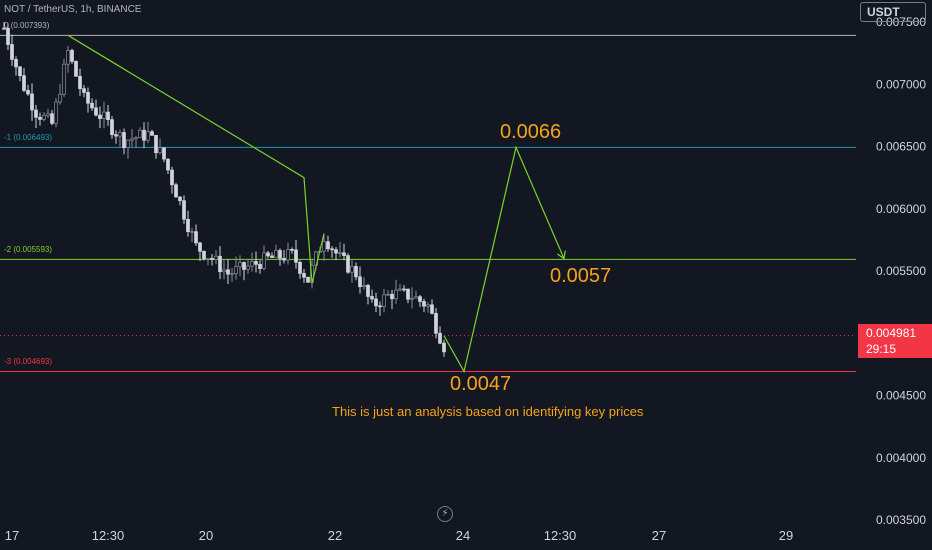 The image size is (932, 550). What do you see at coordinates (463, 535) in the screenshot?
I see `time-tick-label: 24` at bounding box center [463, 535].